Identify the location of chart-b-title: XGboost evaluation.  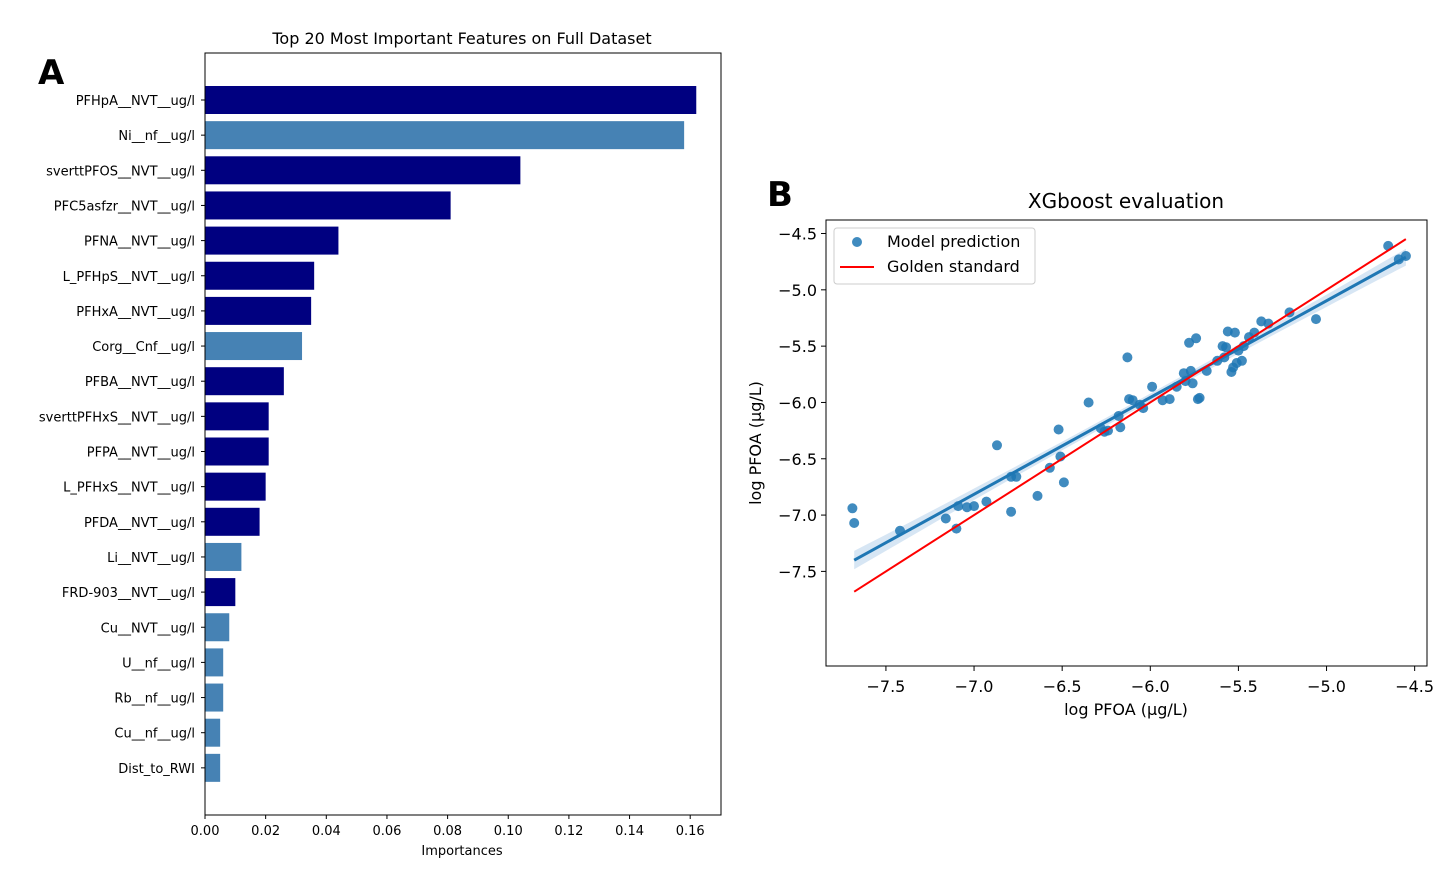
(1126, 201).